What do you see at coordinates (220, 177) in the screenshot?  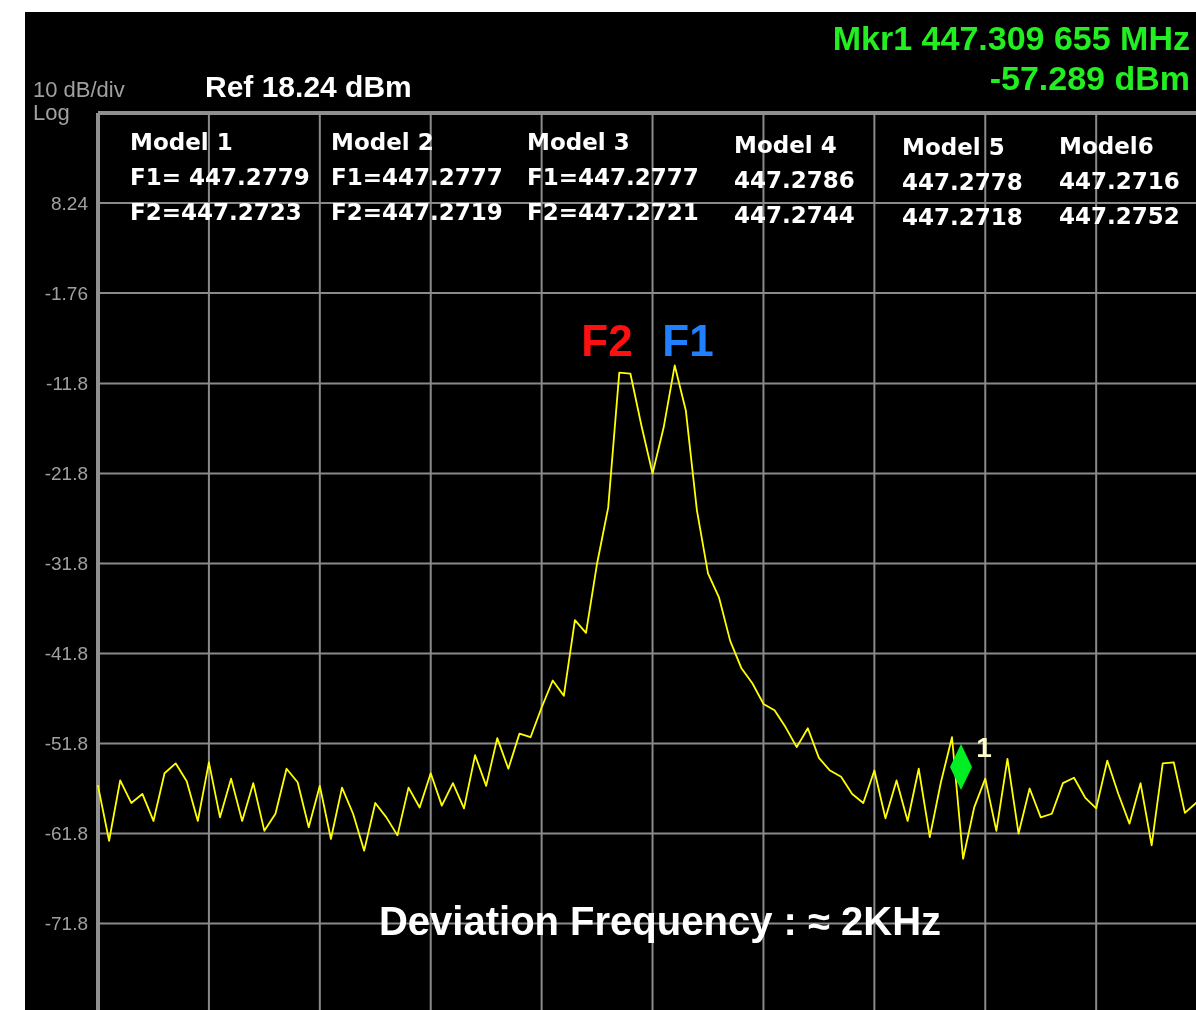 I see `annotation: F1= 447.2779` at bounding box center [220, 177].